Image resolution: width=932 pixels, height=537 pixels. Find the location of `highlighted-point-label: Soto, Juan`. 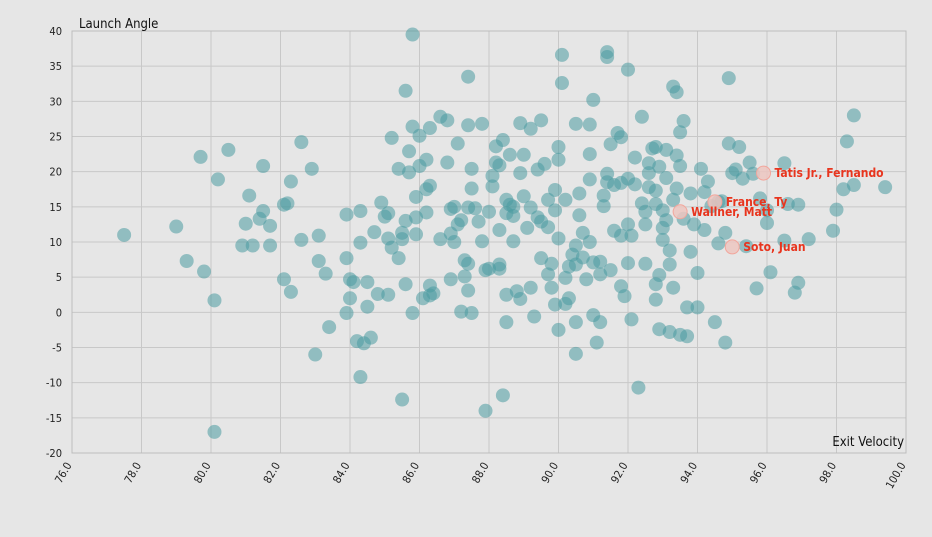

highlighted-point-label: Soto, Juan is located at coordinates (774, 247).